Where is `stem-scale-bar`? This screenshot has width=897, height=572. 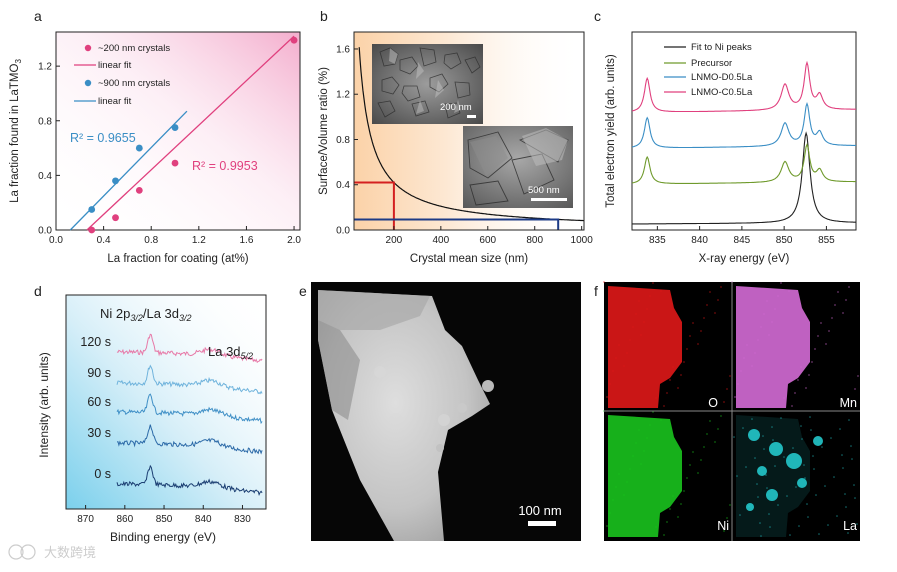
stem-scale-bar is located at coordinates (542, 523).